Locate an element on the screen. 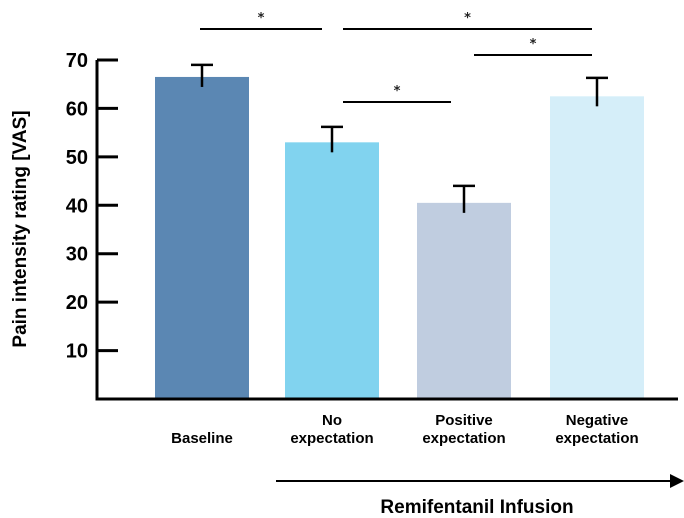 Image resolution: width=684 pixels, height=518 pixels. category-label-0-0: Baseline is located at coordinates (202, 438).